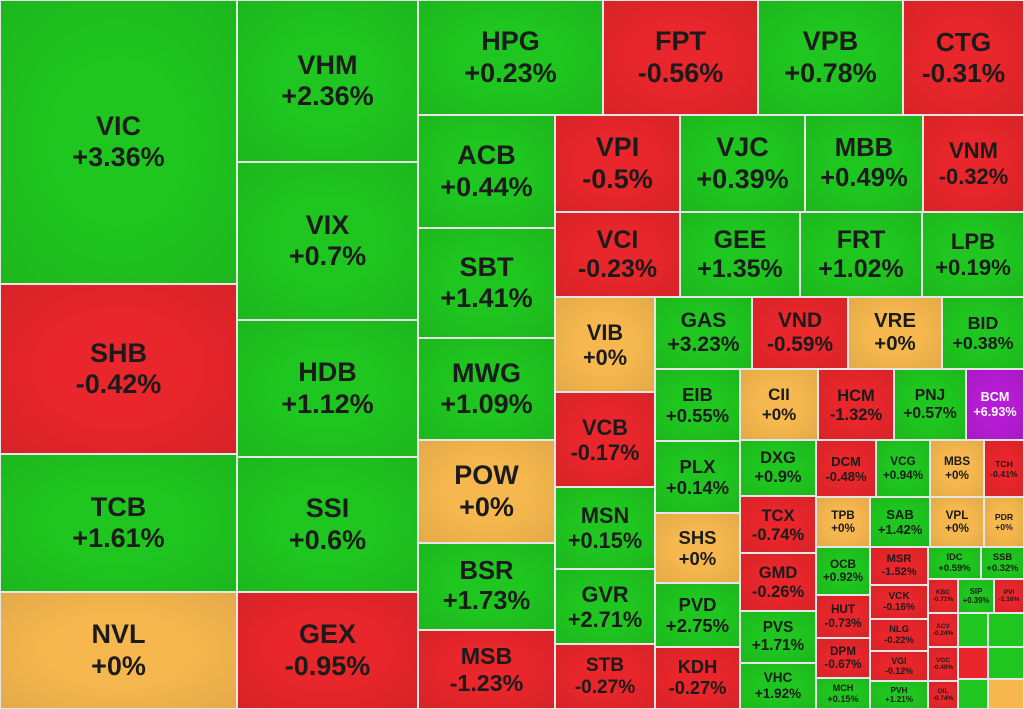  What do you see at coordinates (856, 414) in the screenshot?
I see `change: -1.32%` at bounding box center [856, 414].